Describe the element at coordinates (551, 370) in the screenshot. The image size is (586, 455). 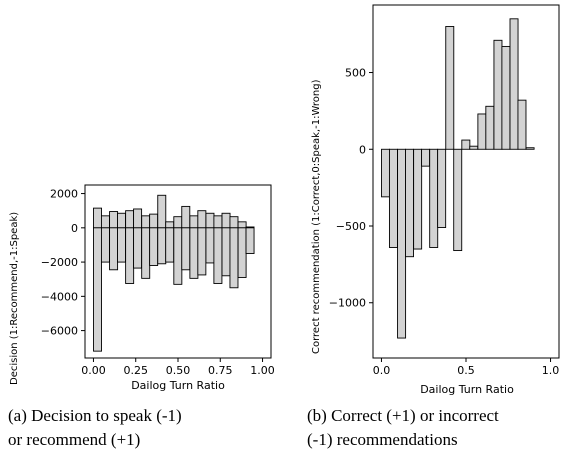
I see `panel-b-x-tick-label: 1.0` at that location.